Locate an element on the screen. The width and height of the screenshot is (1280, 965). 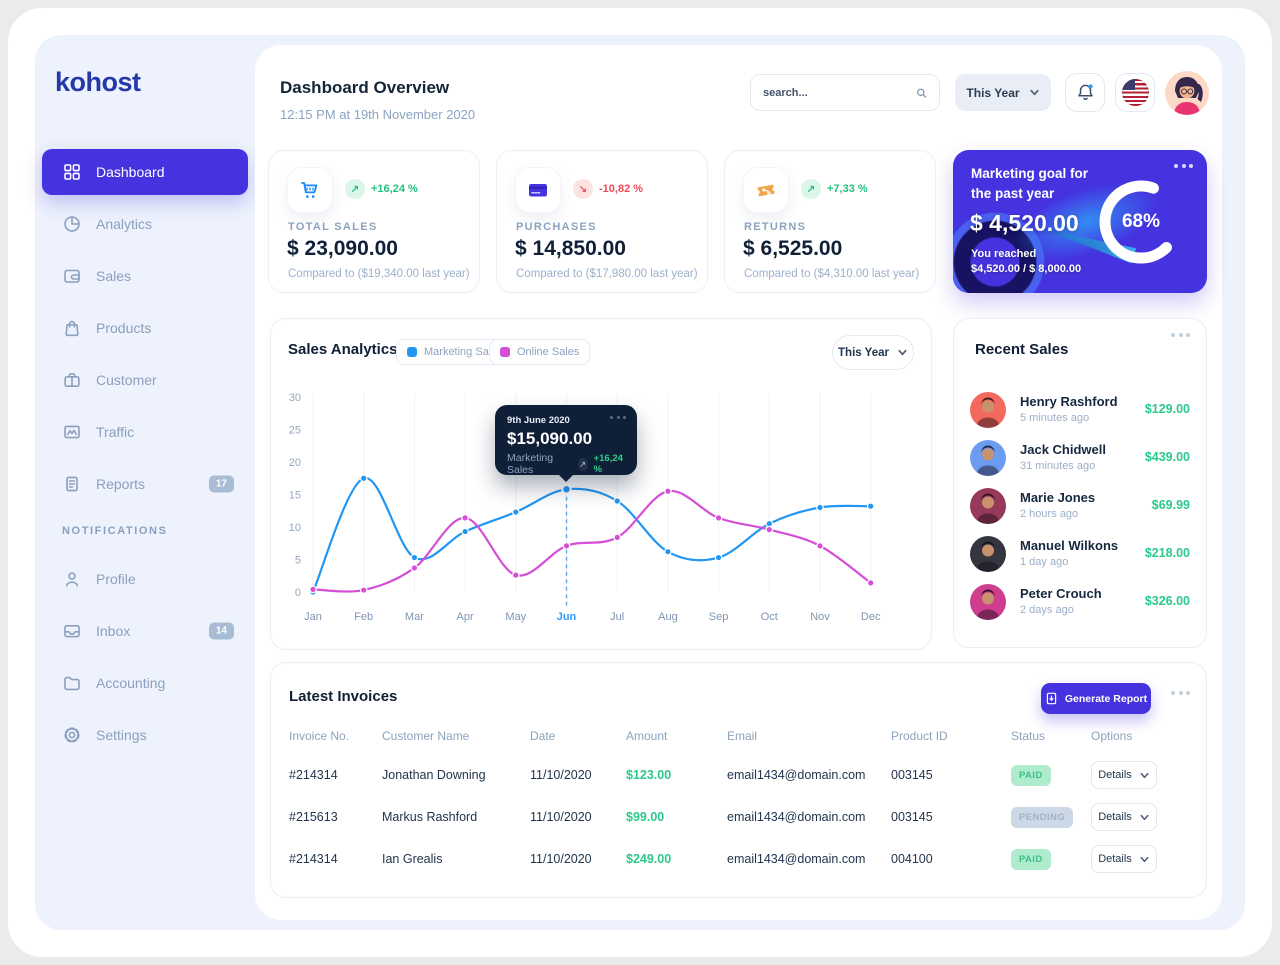
customer-name: Jack Chidwell is located at coordinates (1063, 449).